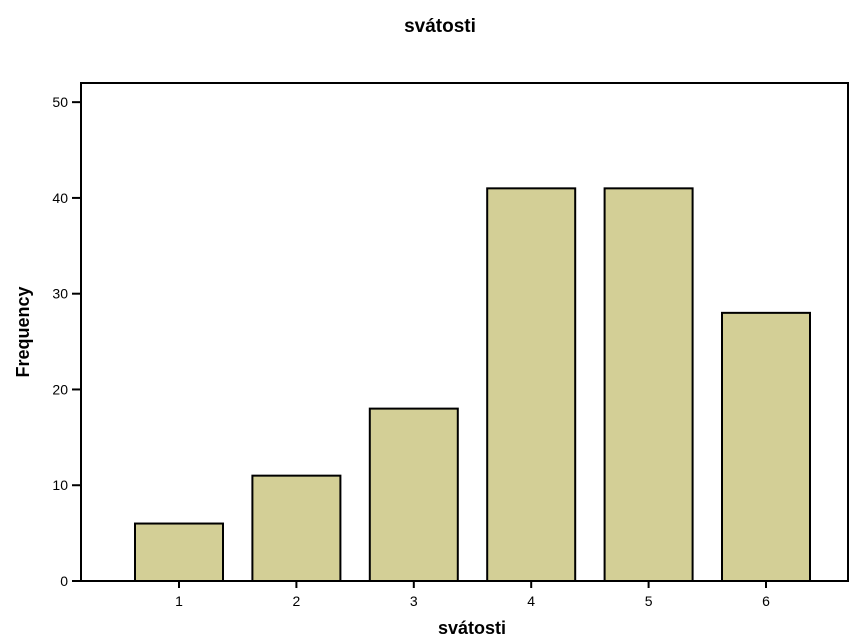 Image resolution: width=851 pixels, height=637 pixels. Describe the element at coordinates (64, 581) in the screenshot. I see `y-tick-label: 0` at that location.